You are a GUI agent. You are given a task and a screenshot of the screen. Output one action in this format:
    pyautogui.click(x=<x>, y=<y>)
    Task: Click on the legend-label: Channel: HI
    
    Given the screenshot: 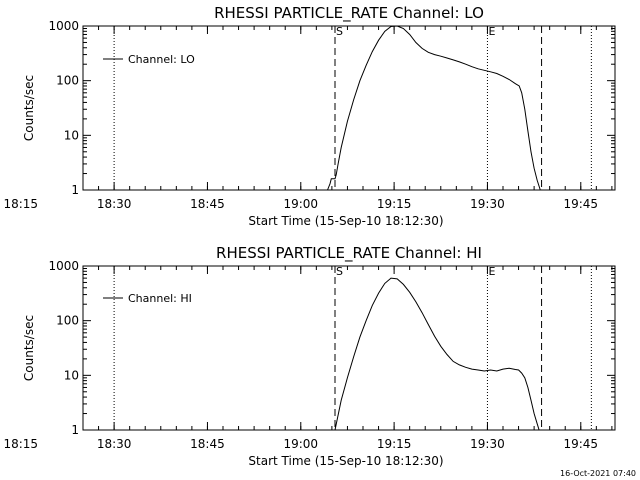 What is the action you would take?
    pyautogui.click(x=160, y=298)
    